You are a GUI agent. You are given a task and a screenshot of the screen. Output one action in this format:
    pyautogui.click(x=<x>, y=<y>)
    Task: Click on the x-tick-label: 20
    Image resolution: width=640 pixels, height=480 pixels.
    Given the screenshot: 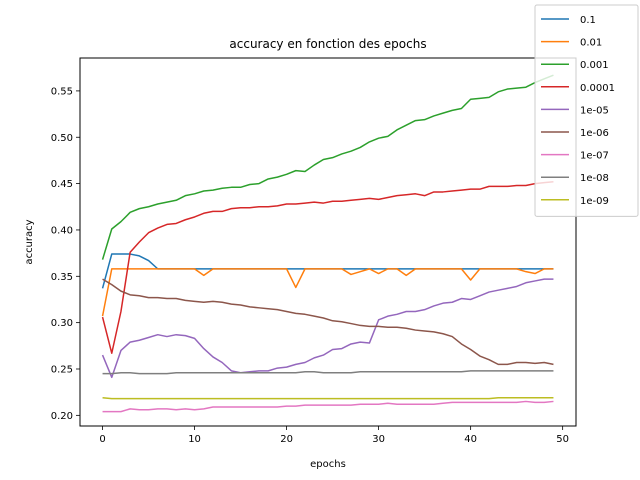 What is the action you would take?
    pyautogui.click(x=286, y=439)
    